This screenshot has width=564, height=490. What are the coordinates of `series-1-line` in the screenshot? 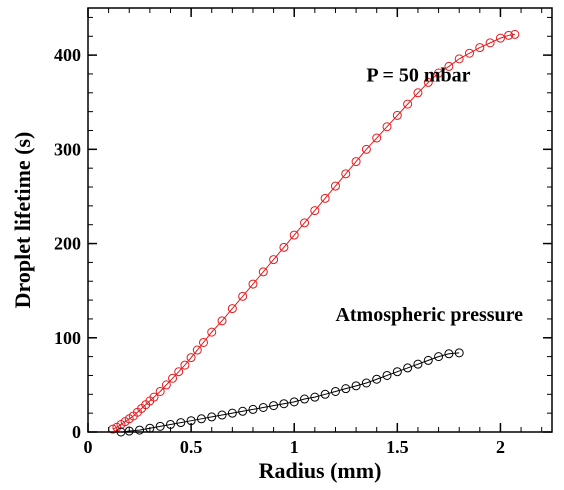 It's located at (290, 392).